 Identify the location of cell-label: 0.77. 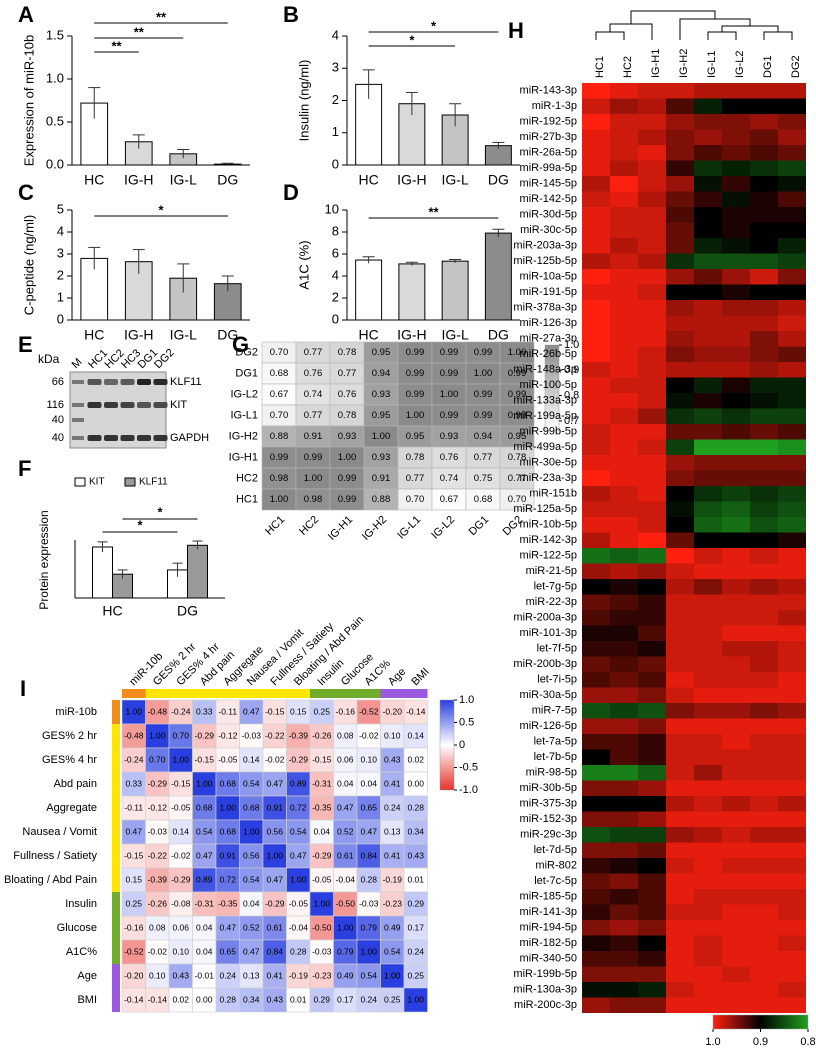
(347, 373).